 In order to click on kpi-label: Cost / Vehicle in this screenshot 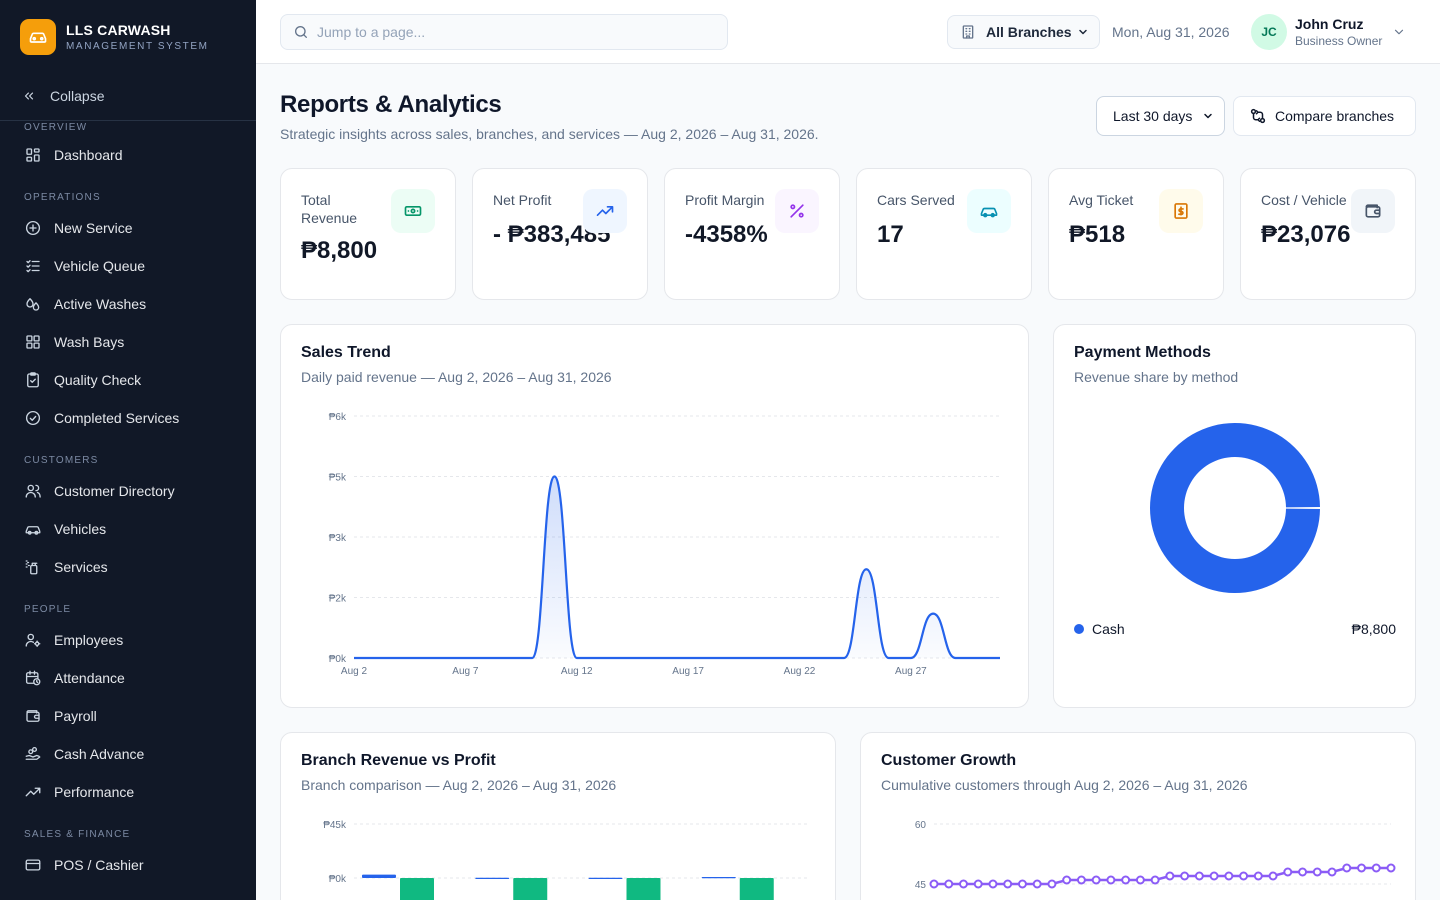, I will do `click(1304, 200)`.